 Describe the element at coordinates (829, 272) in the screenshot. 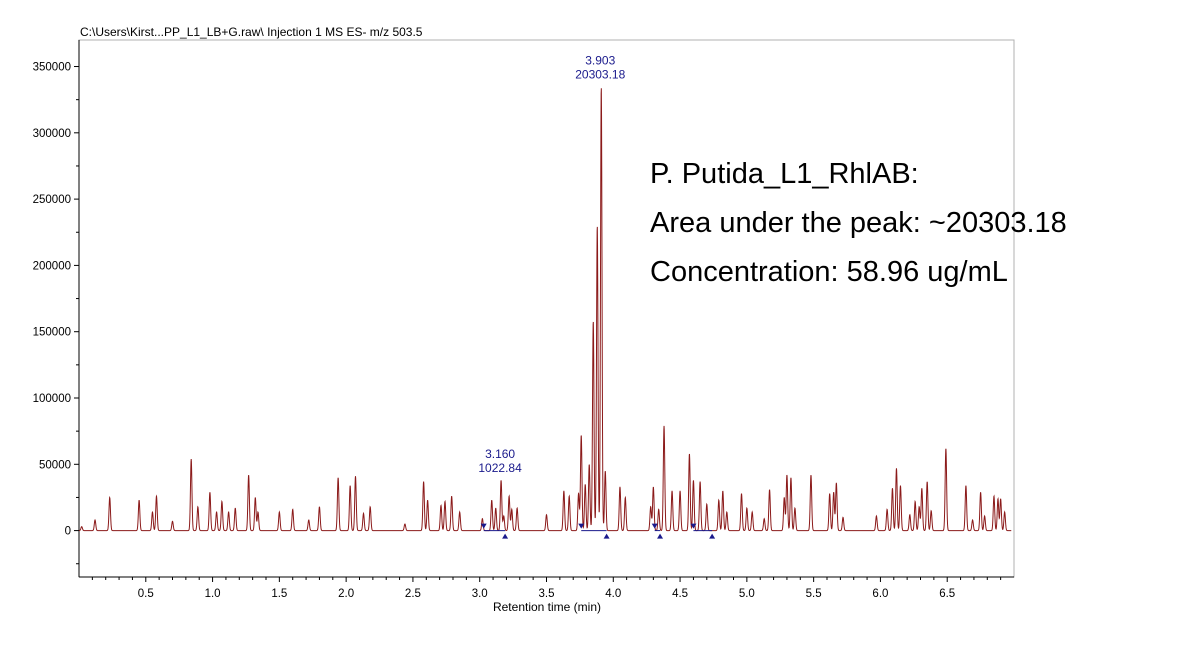

I see `annotation-concentration: Concentration: 58.96 ug/mL` at that location.